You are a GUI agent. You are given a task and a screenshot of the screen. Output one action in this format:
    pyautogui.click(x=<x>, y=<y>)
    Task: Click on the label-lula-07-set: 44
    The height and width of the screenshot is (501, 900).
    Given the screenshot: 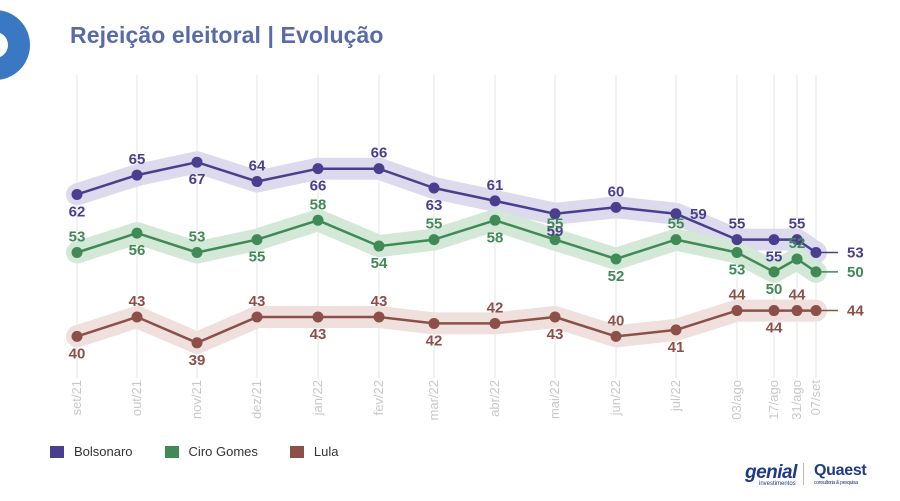 What is the action you would take?
    pyautogui.click(x=855, y=311)
    